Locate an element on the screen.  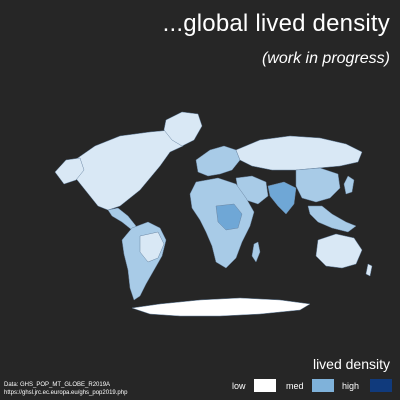
central-america is located at coordinates (122, 219).